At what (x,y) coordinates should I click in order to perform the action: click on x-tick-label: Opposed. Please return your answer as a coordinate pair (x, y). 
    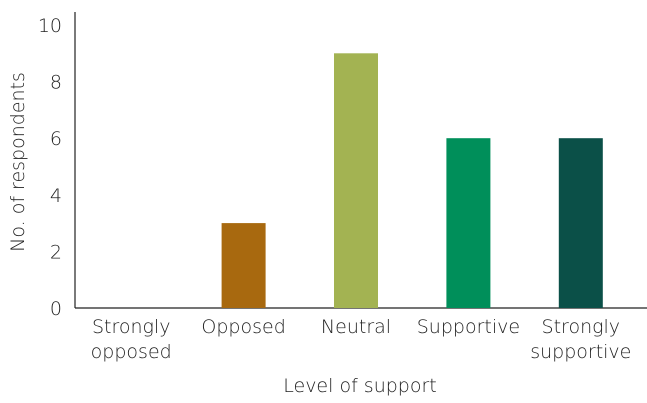
    Looking at the image, I should click on (243, 327).